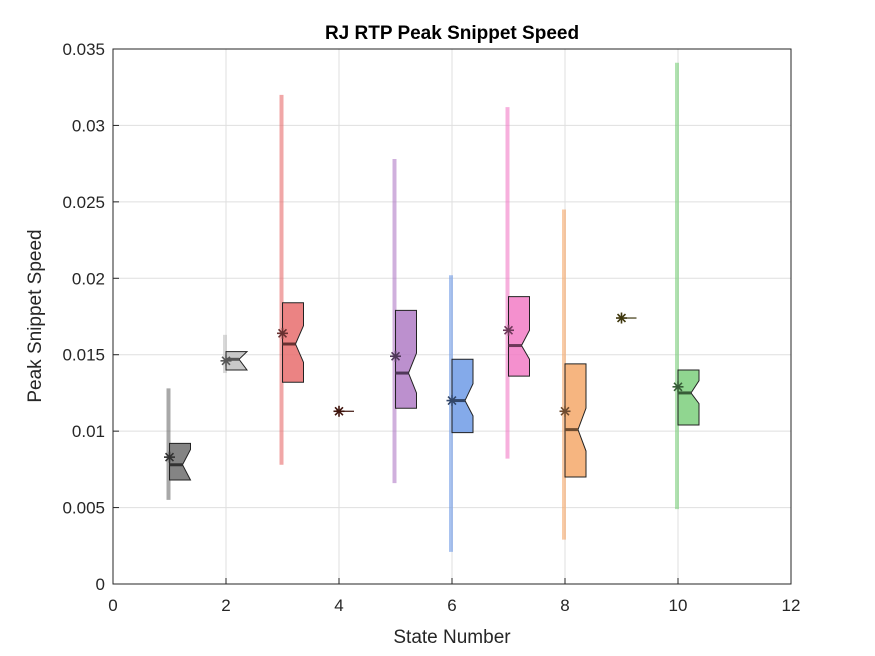 The height and width of the screenshot is (656, 875). I want to click on y-tick-label: 0.02, so click(88, 278).